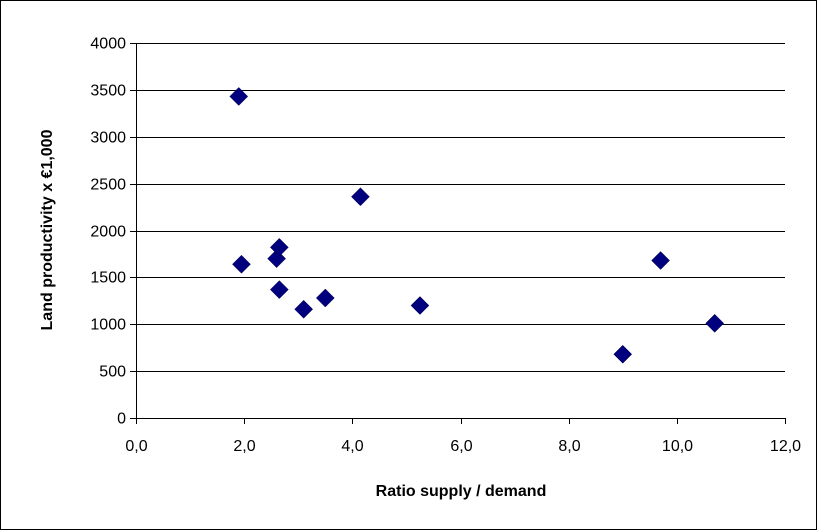  I want to click on y-tick-label: 4000, so click(108, 44).